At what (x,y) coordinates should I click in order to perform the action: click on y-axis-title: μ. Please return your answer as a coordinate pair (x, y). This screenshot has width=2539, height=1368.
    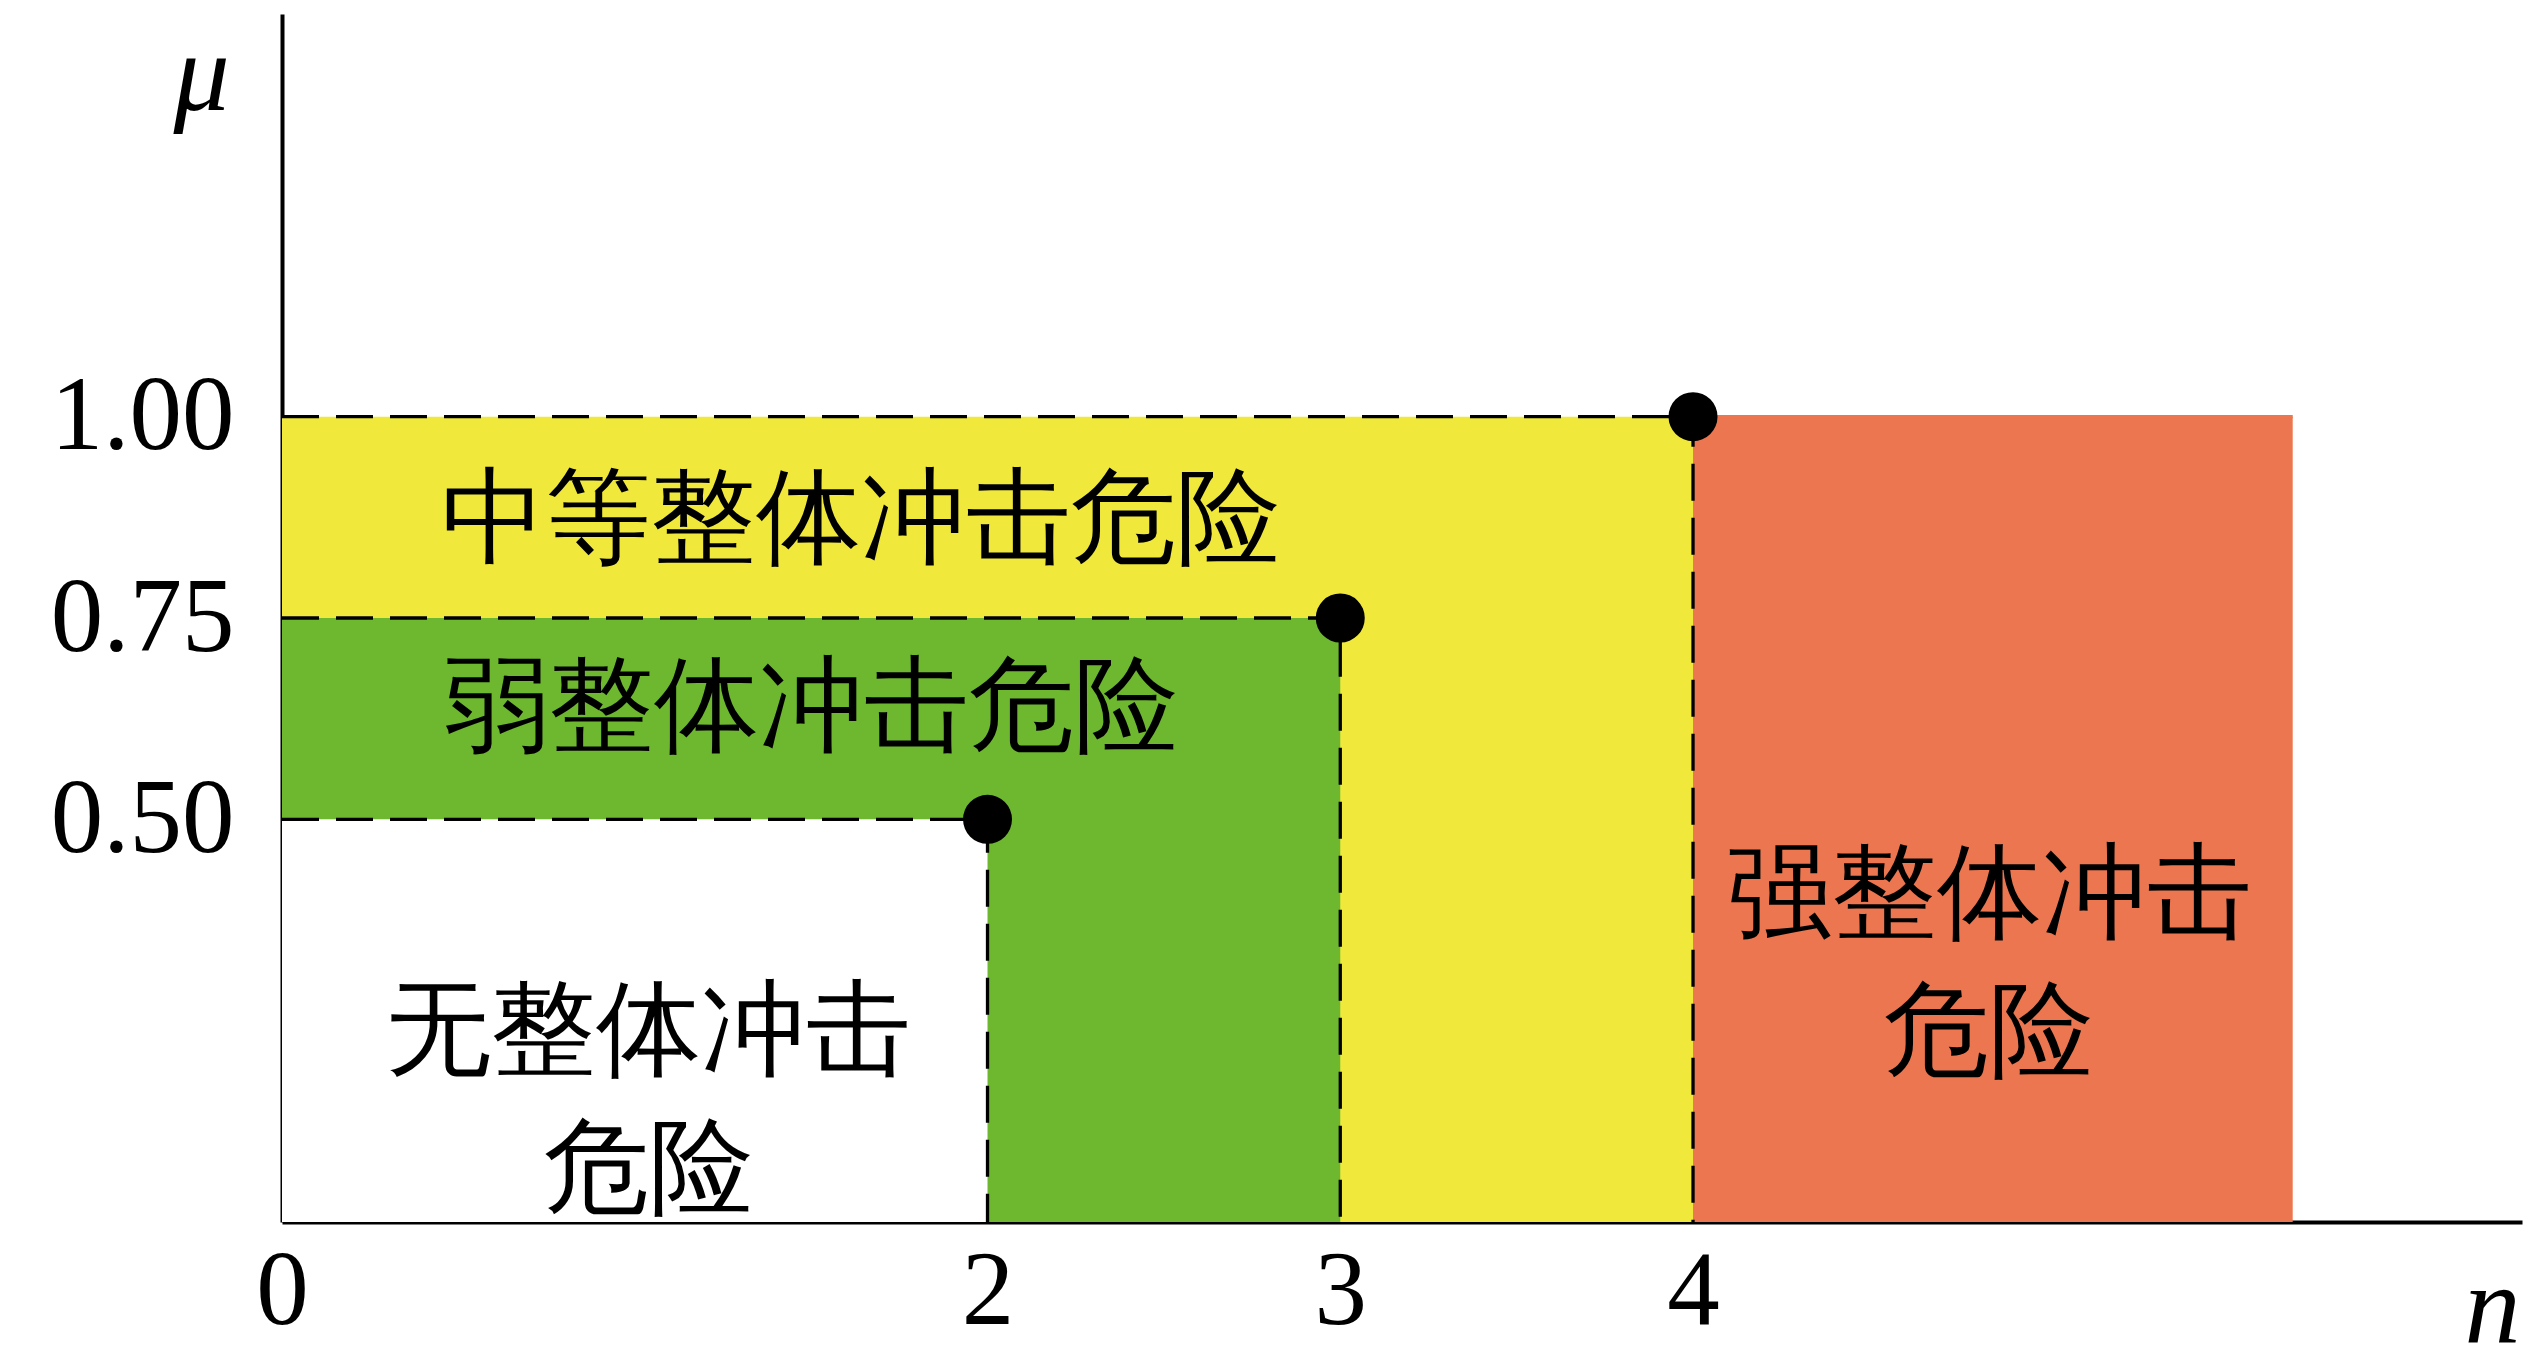
    Looking at the image, I should click on (201, 71).